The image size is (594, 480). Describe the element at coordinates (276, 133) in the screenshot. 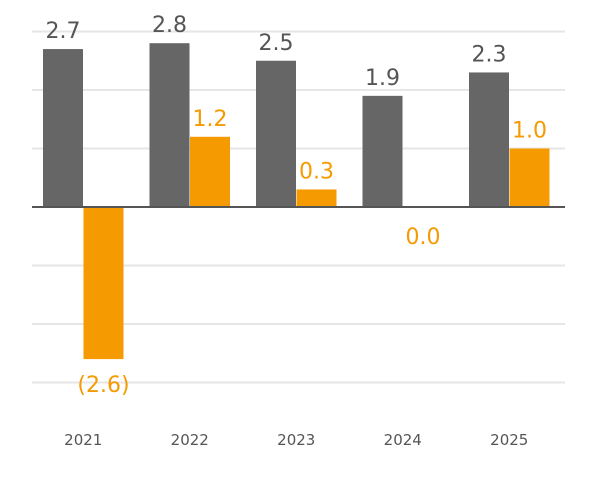

I see `bar-series-1-2023` at that location.